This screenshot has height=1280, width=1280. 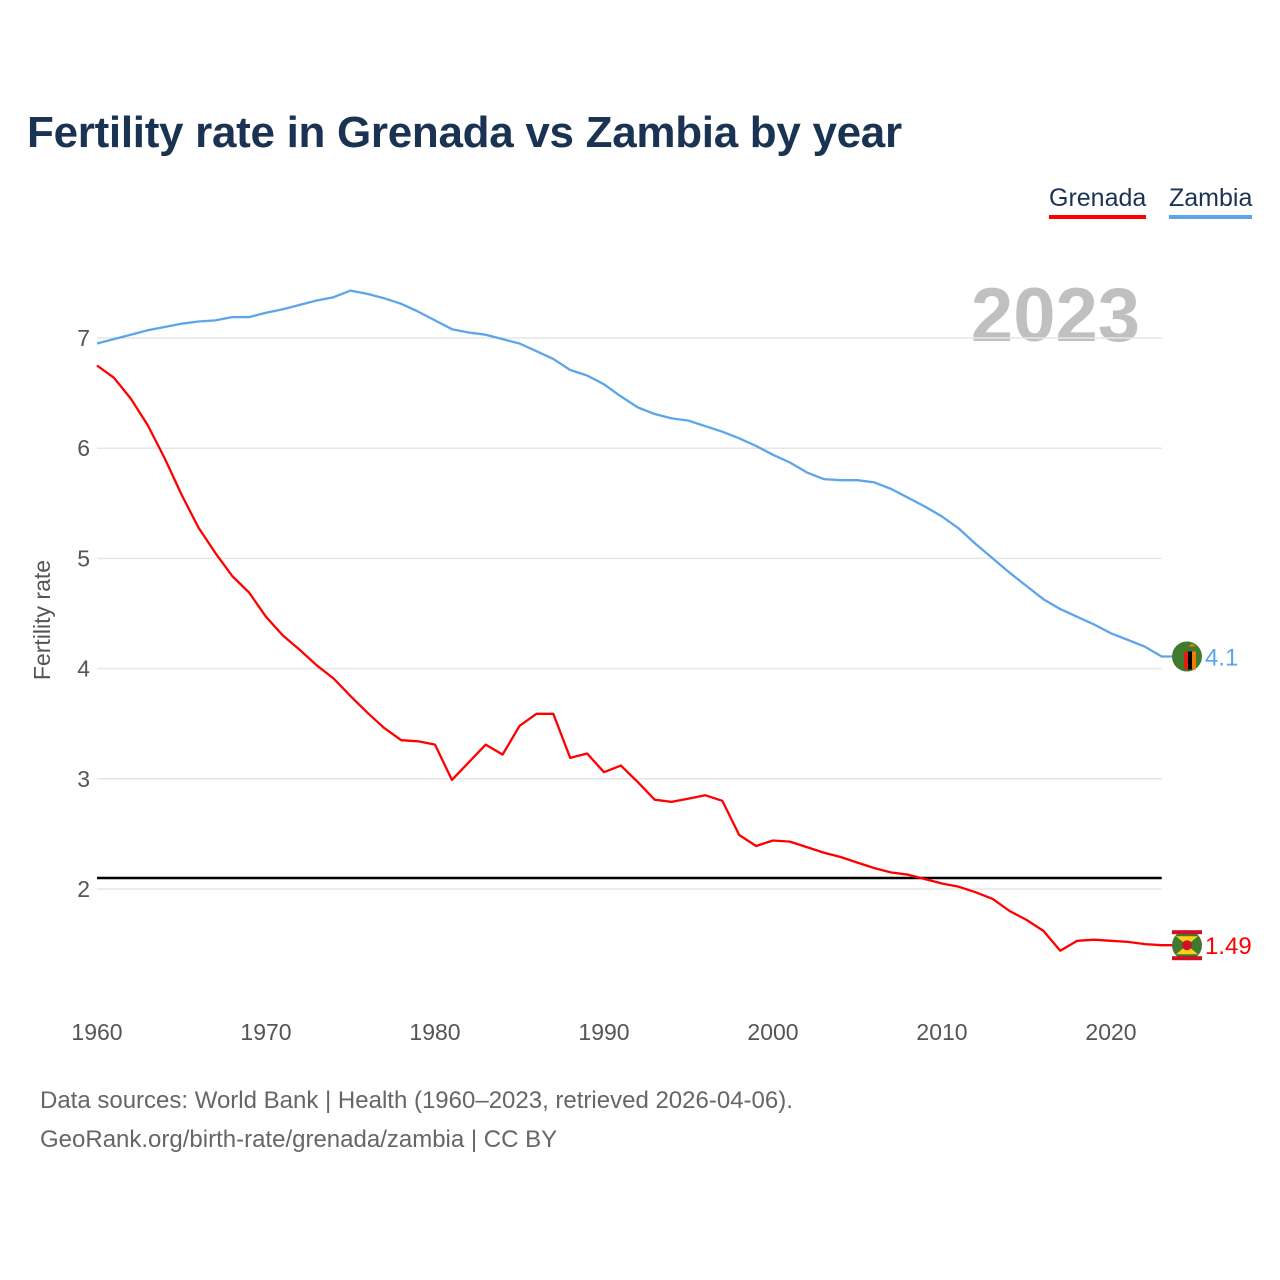 I want to click on x-tick-label: 1980, so click(x=434, y=1032).